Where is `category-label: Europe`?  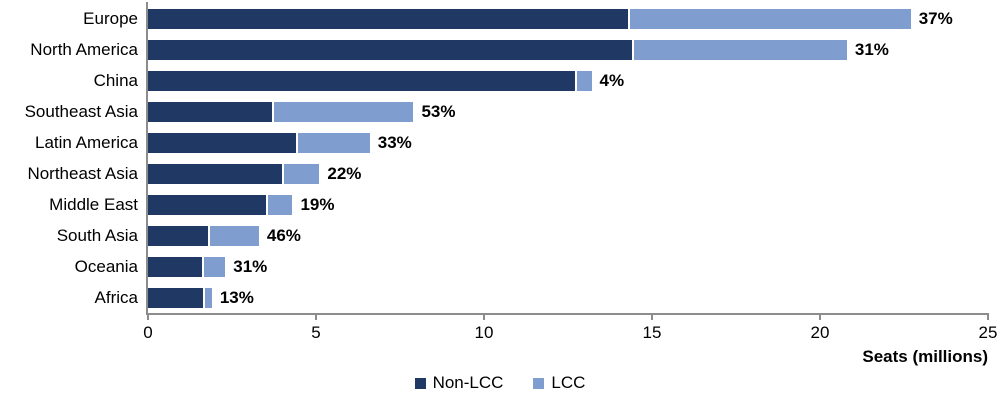 category-label: Europe is located at coordinates (110, 19).